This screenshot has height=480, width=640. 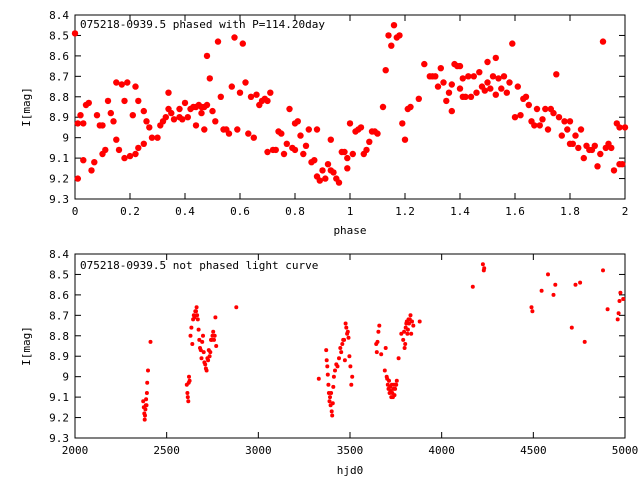 What do you see at coordinates (515, 211) in the screenshot?
I see `x-tick-label: 1.6` at bounding box center [515, 211].